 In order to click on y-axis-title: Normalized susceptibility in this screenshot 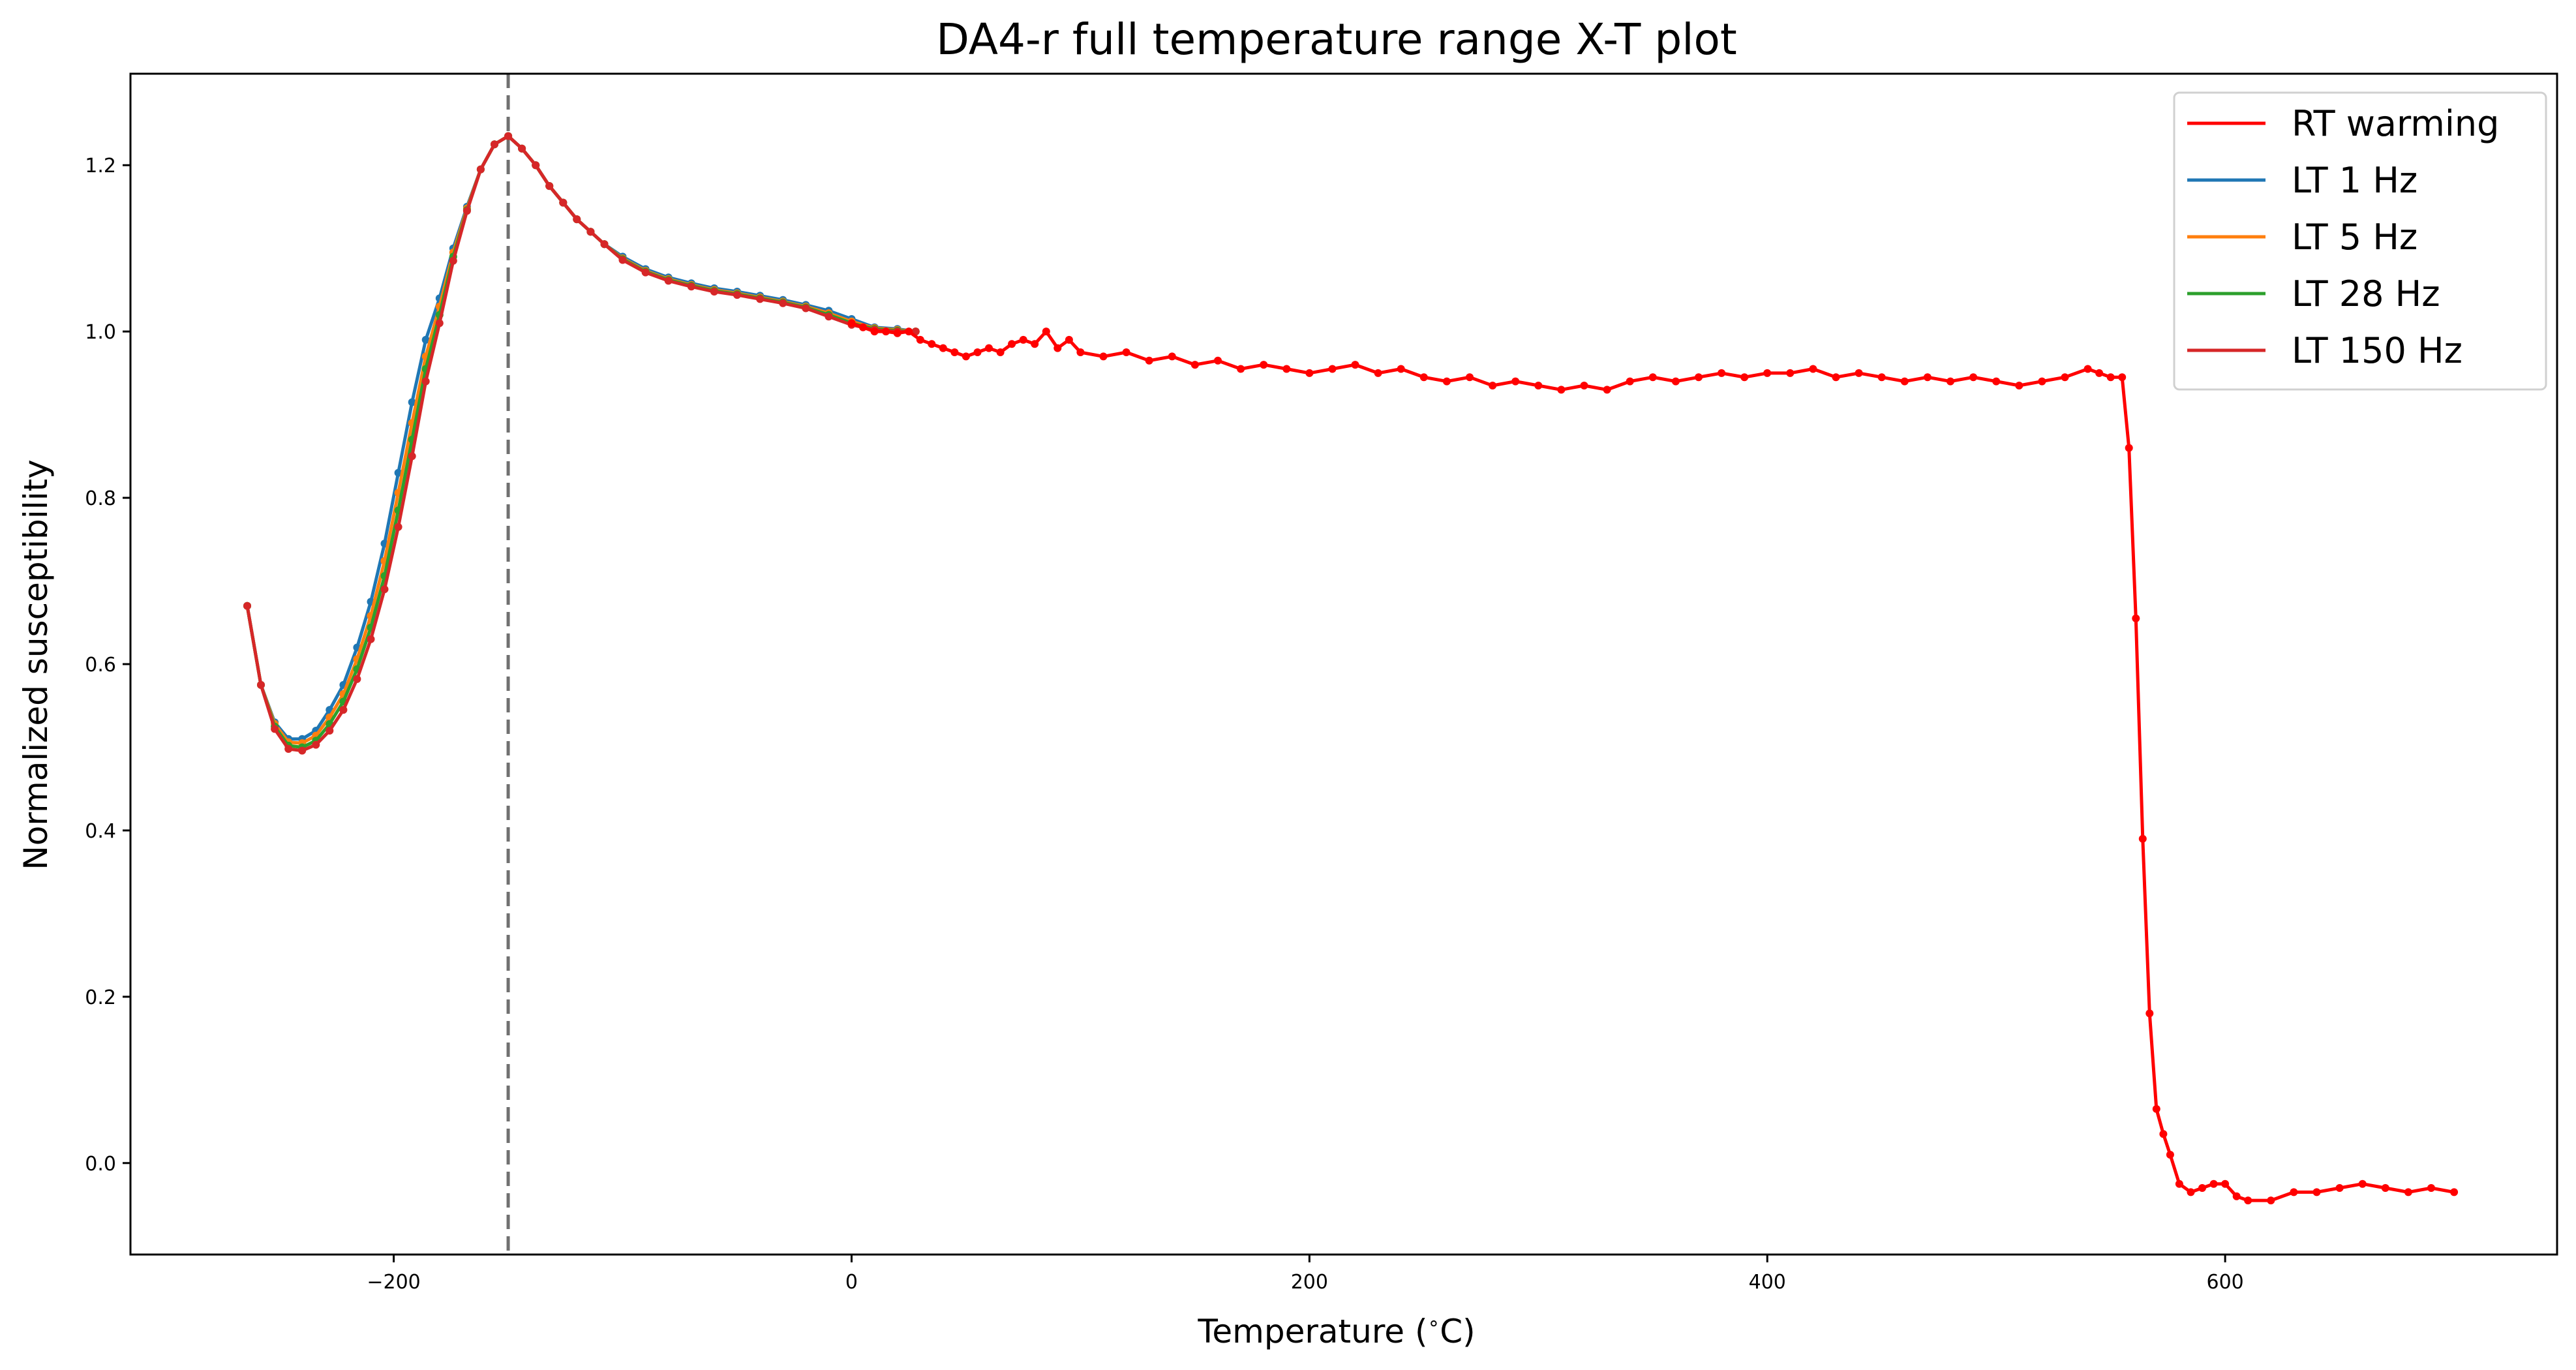, I will do `click(36, 664)`.